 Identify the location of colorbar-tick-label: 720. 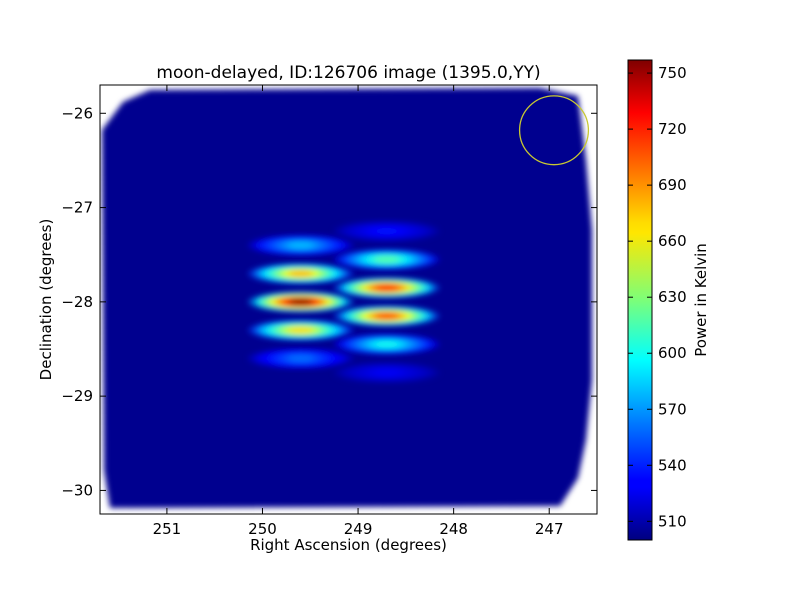
(672, 129).